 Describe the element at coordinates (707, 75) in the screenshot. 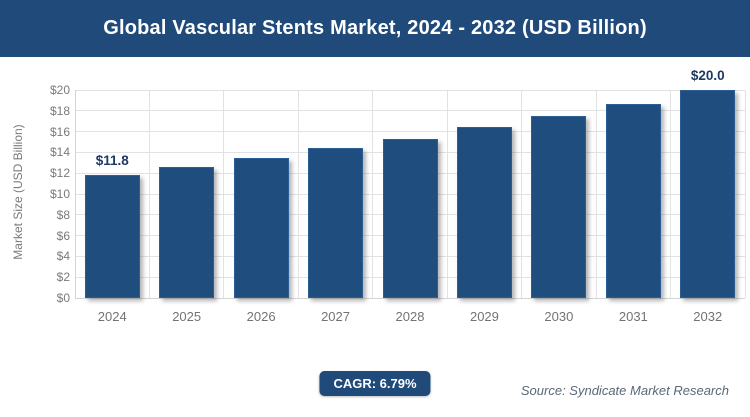

I see `data-label-2032: $20.0` at that location.